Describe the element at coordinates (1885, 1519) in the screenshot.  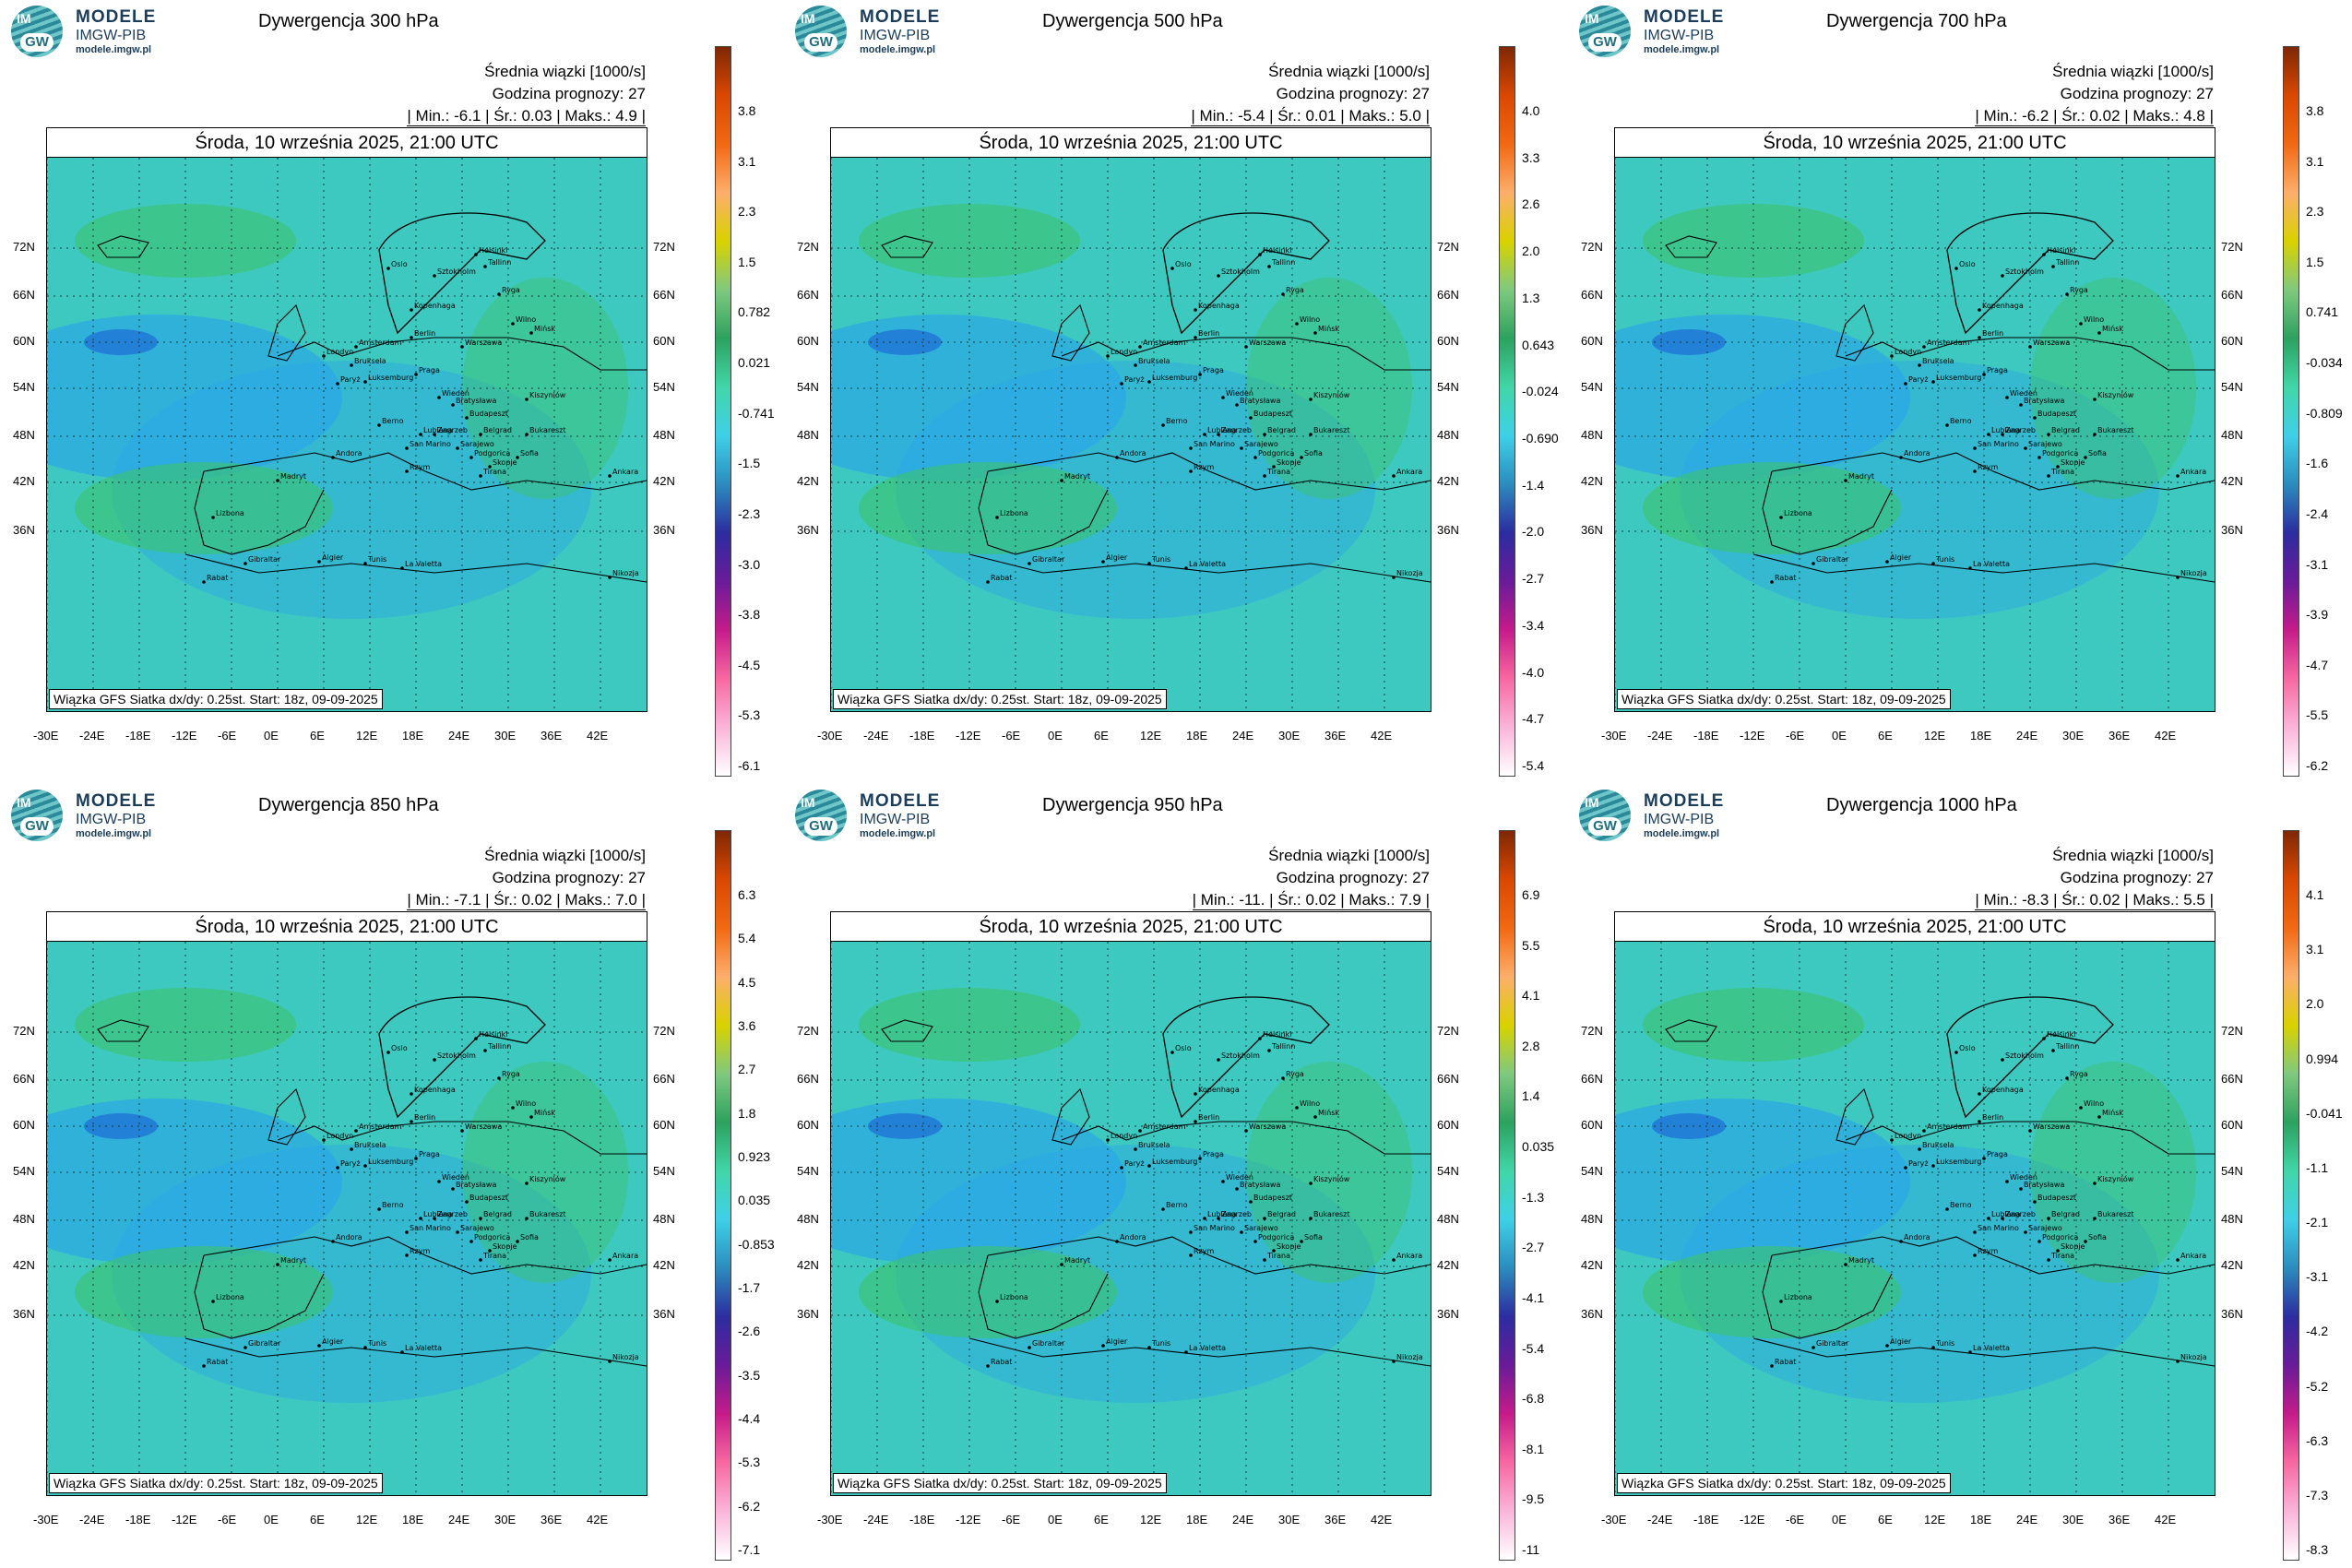
I see `longitude-label: 6E` at that location.